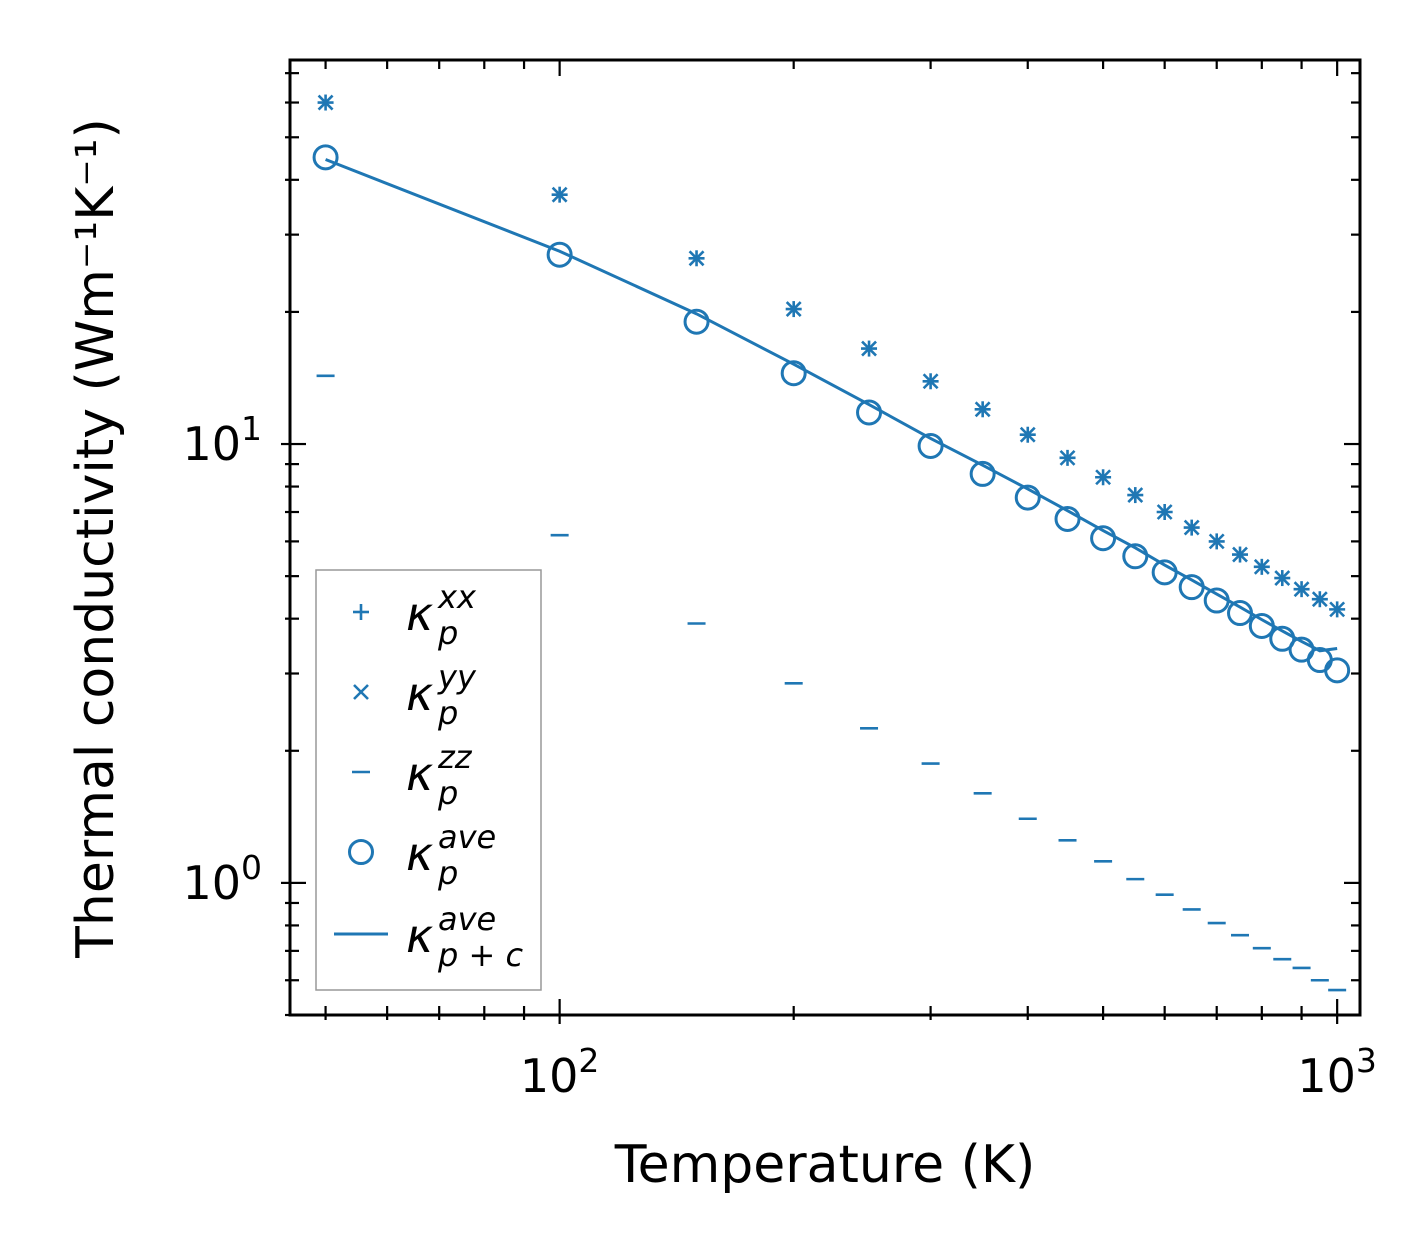  What do you see at coordinates (96, 538) in the screenshot?
I see `y-axis-label: Thermal conductivity (Wm⁻¹K⁻¹)` at bounding box center [96, 538].